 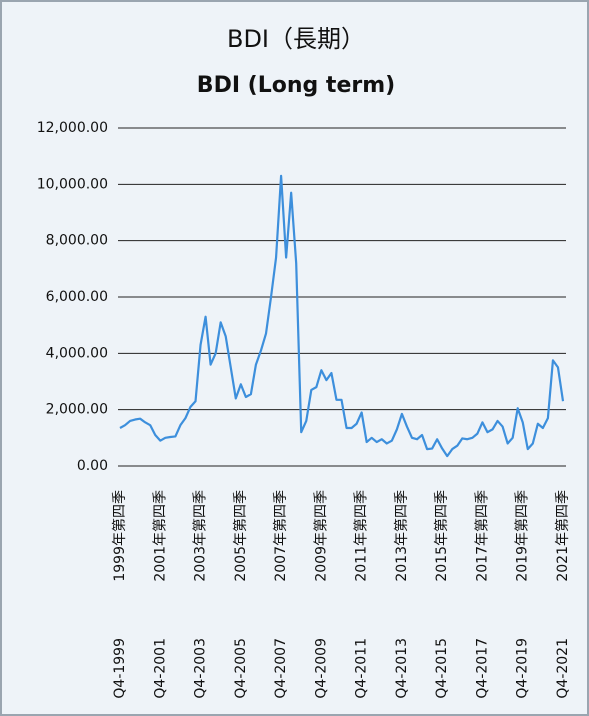 What do you see at coordinates (442, 668) in the screenshot?
I see `x-tick-label: Q4-2015` at bounding box center [442, 668].